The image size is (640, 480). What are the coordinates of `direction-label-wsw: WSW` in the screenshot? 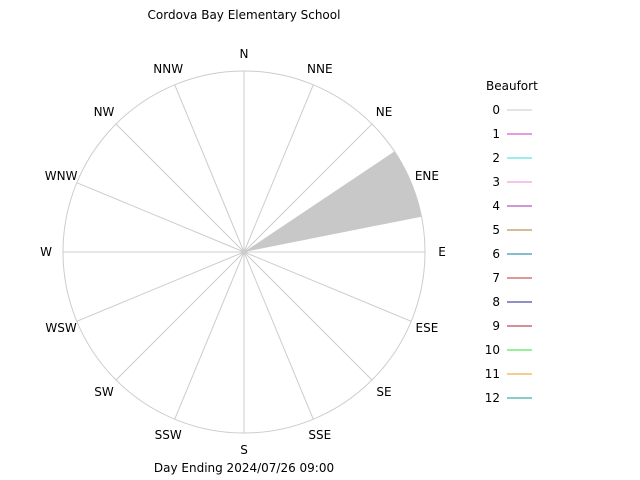 It's located at (60, 328).